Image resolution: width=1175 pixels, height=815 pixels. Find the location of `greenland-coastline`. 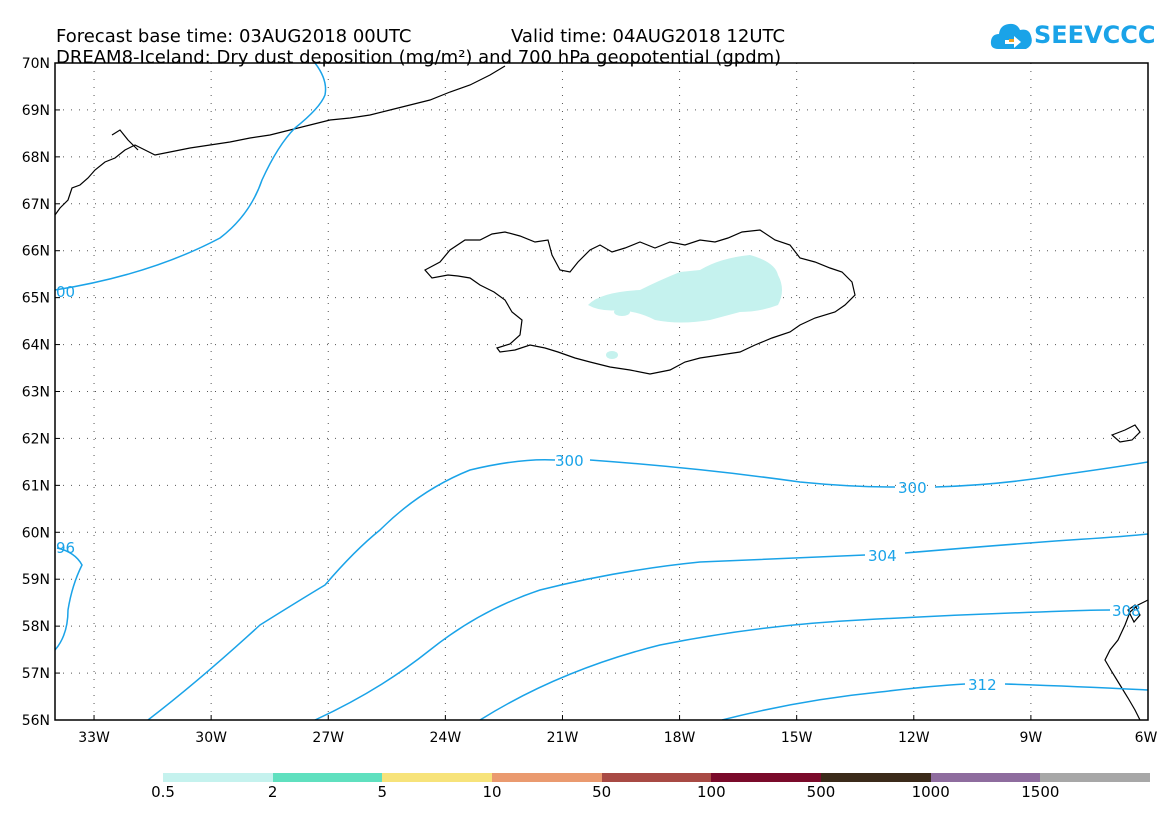

greenland-coastline is located at coordinates (280, 140).